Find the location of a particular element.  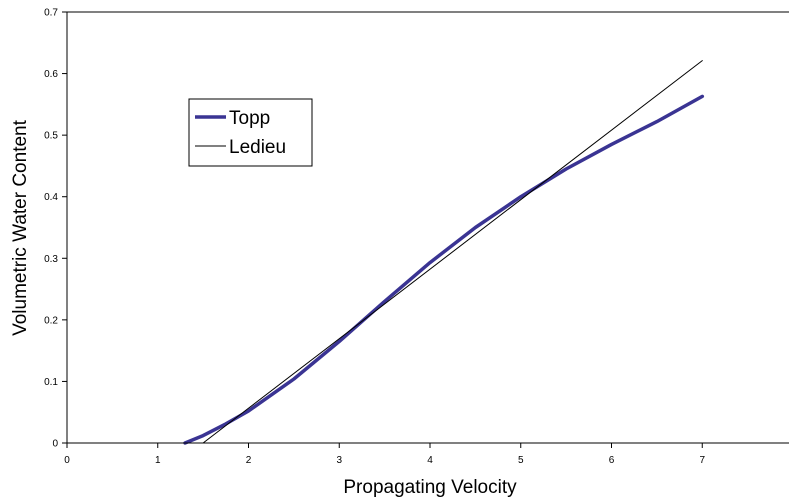

legend: Topp Ledieu is located at coordinates (250, 132).